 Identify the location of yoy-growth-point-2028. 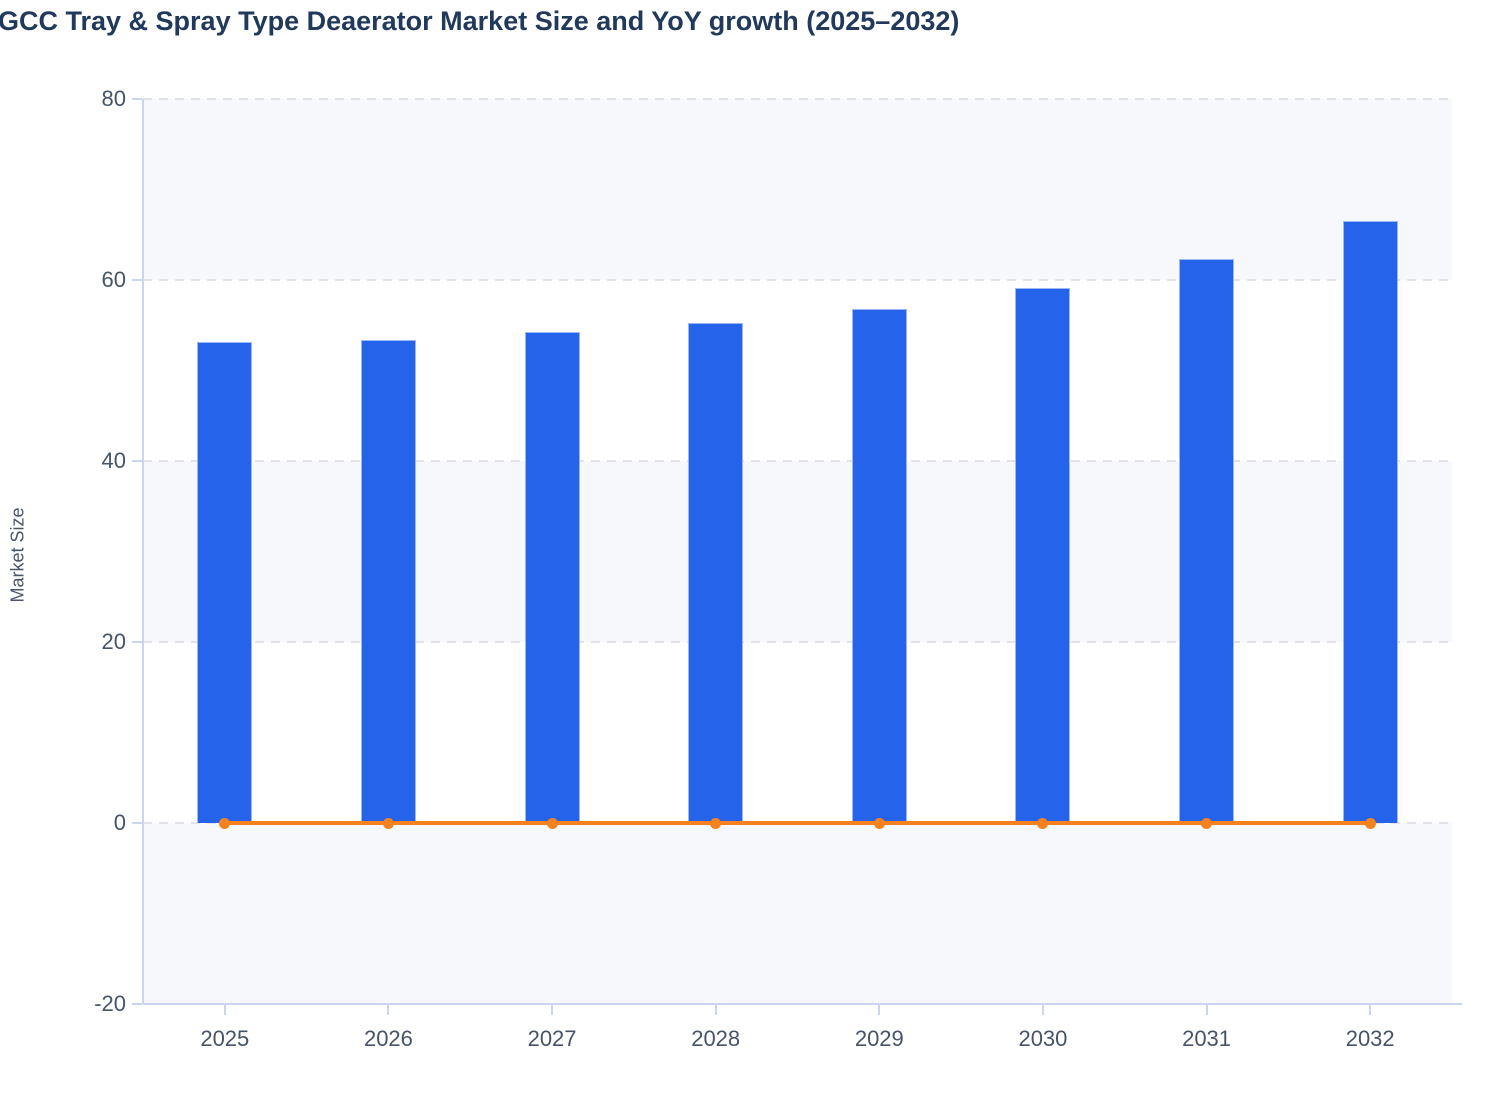
(716, 823).